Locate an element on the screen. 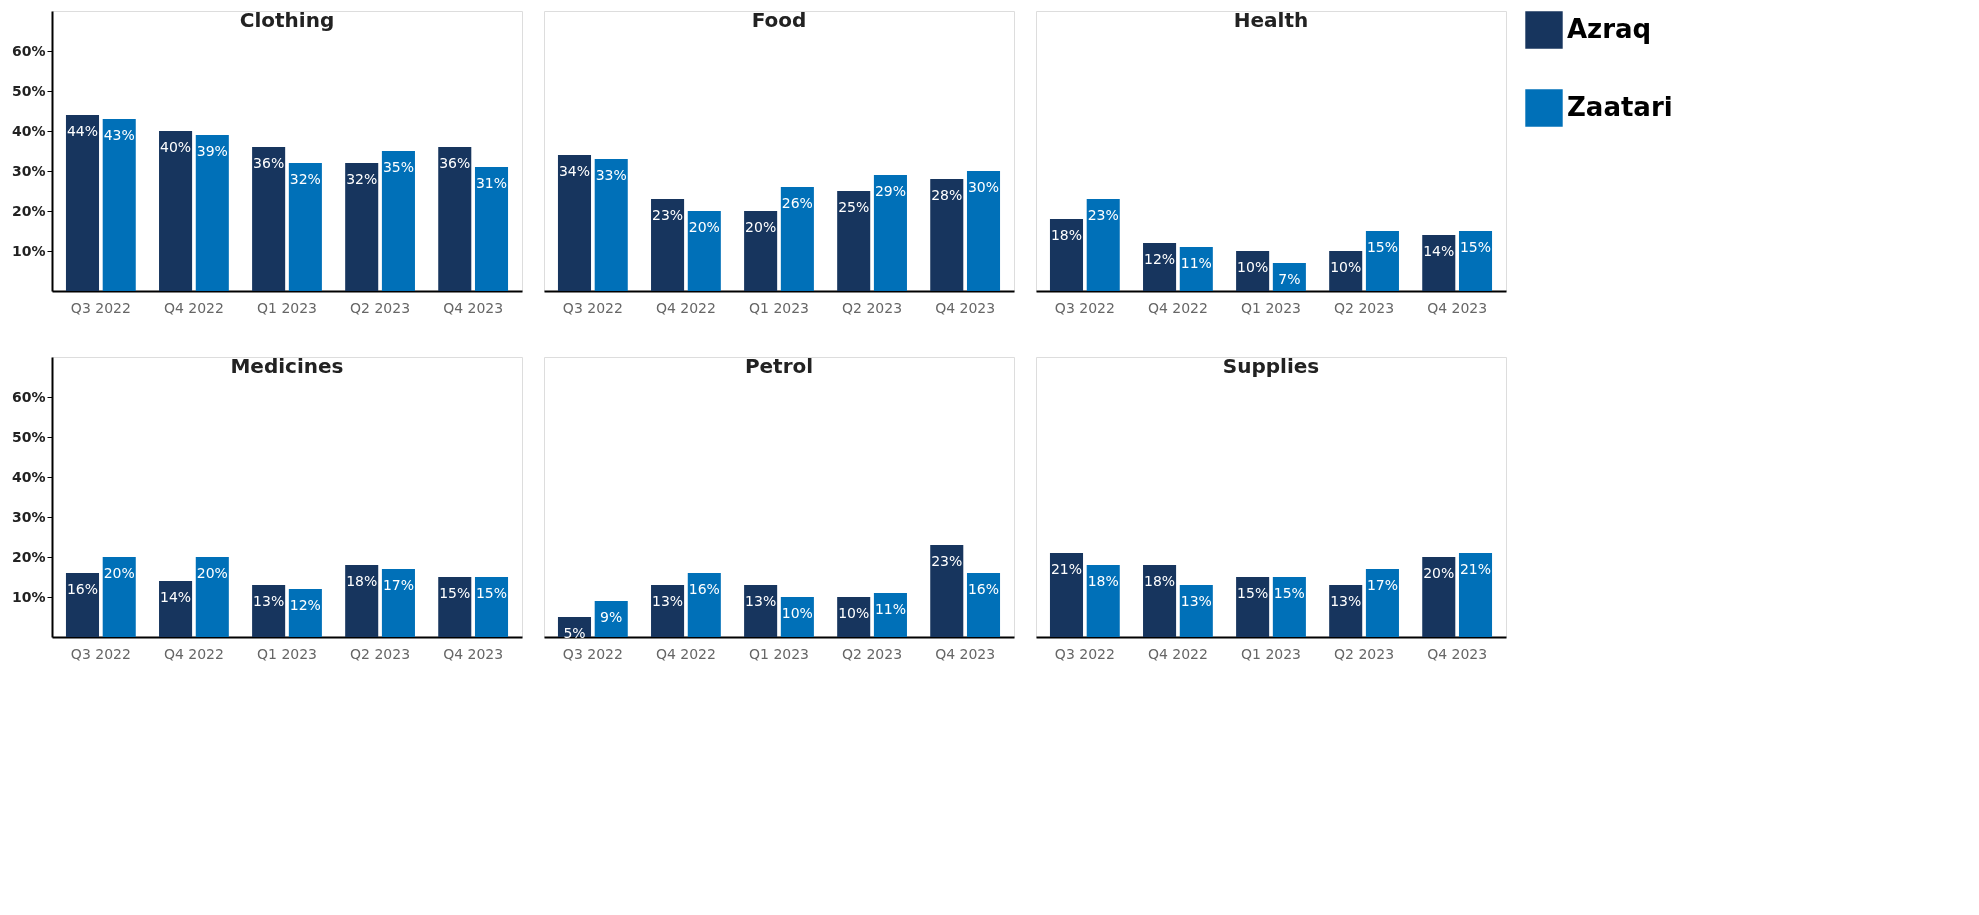  data-label: 36% is located at coordinates (455, 163).